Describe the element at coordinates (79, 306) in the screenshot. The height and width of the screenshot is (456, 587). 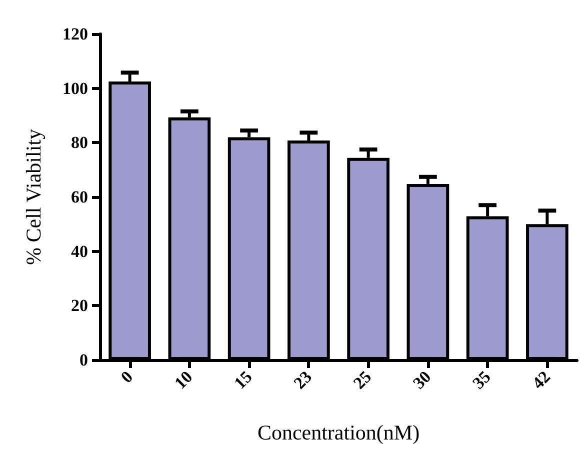
I see `y-tick-label: 20` at that location.